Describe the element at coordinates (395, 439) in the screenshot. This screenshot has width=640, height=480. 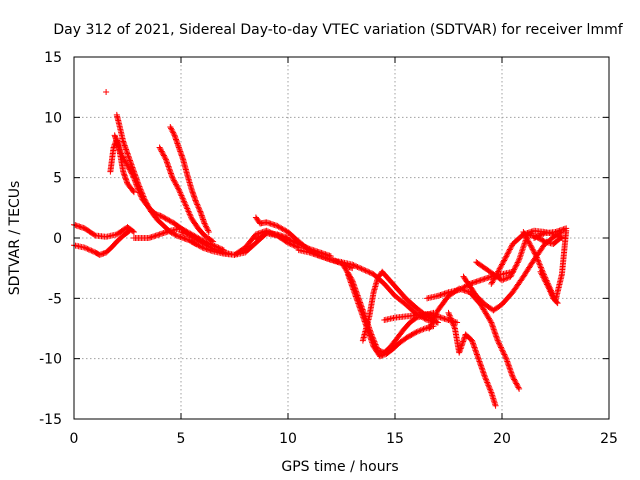
I see `x-tick-label: 15` at that location.